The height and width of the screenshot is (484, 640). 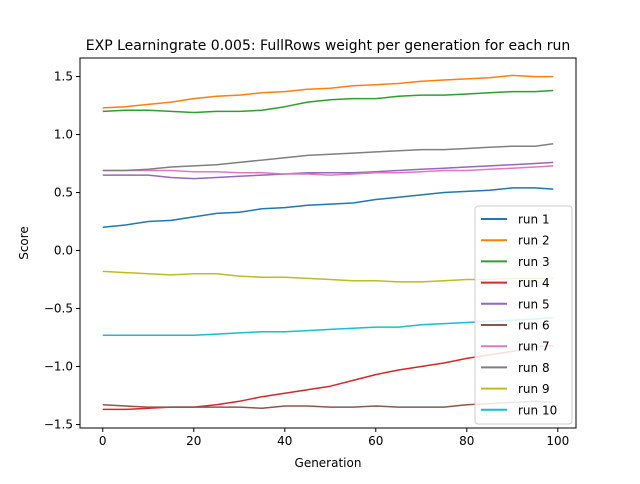 What do you see at coordinates (284, 441) in the screenshot?
I see `x-tick-label: 40` at bounding box center [284, 441].